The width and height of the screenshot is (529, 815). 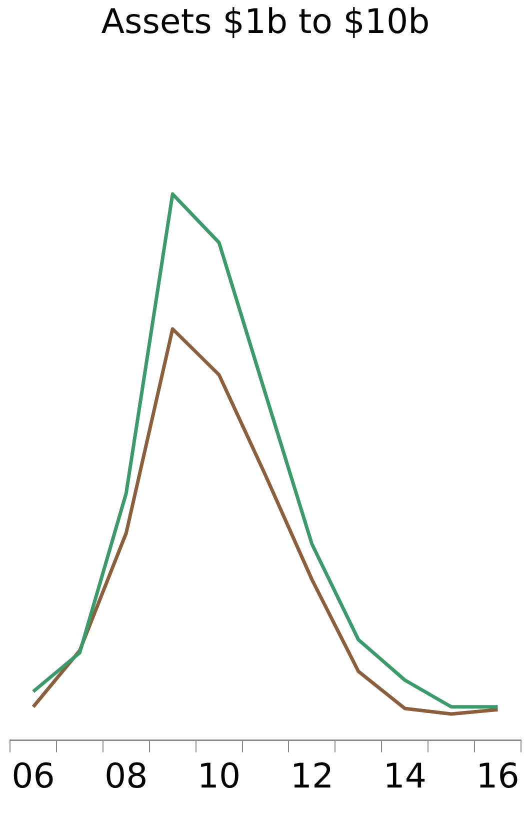 I want to click on x-tick-label: 10, so click(x=219, y=776).